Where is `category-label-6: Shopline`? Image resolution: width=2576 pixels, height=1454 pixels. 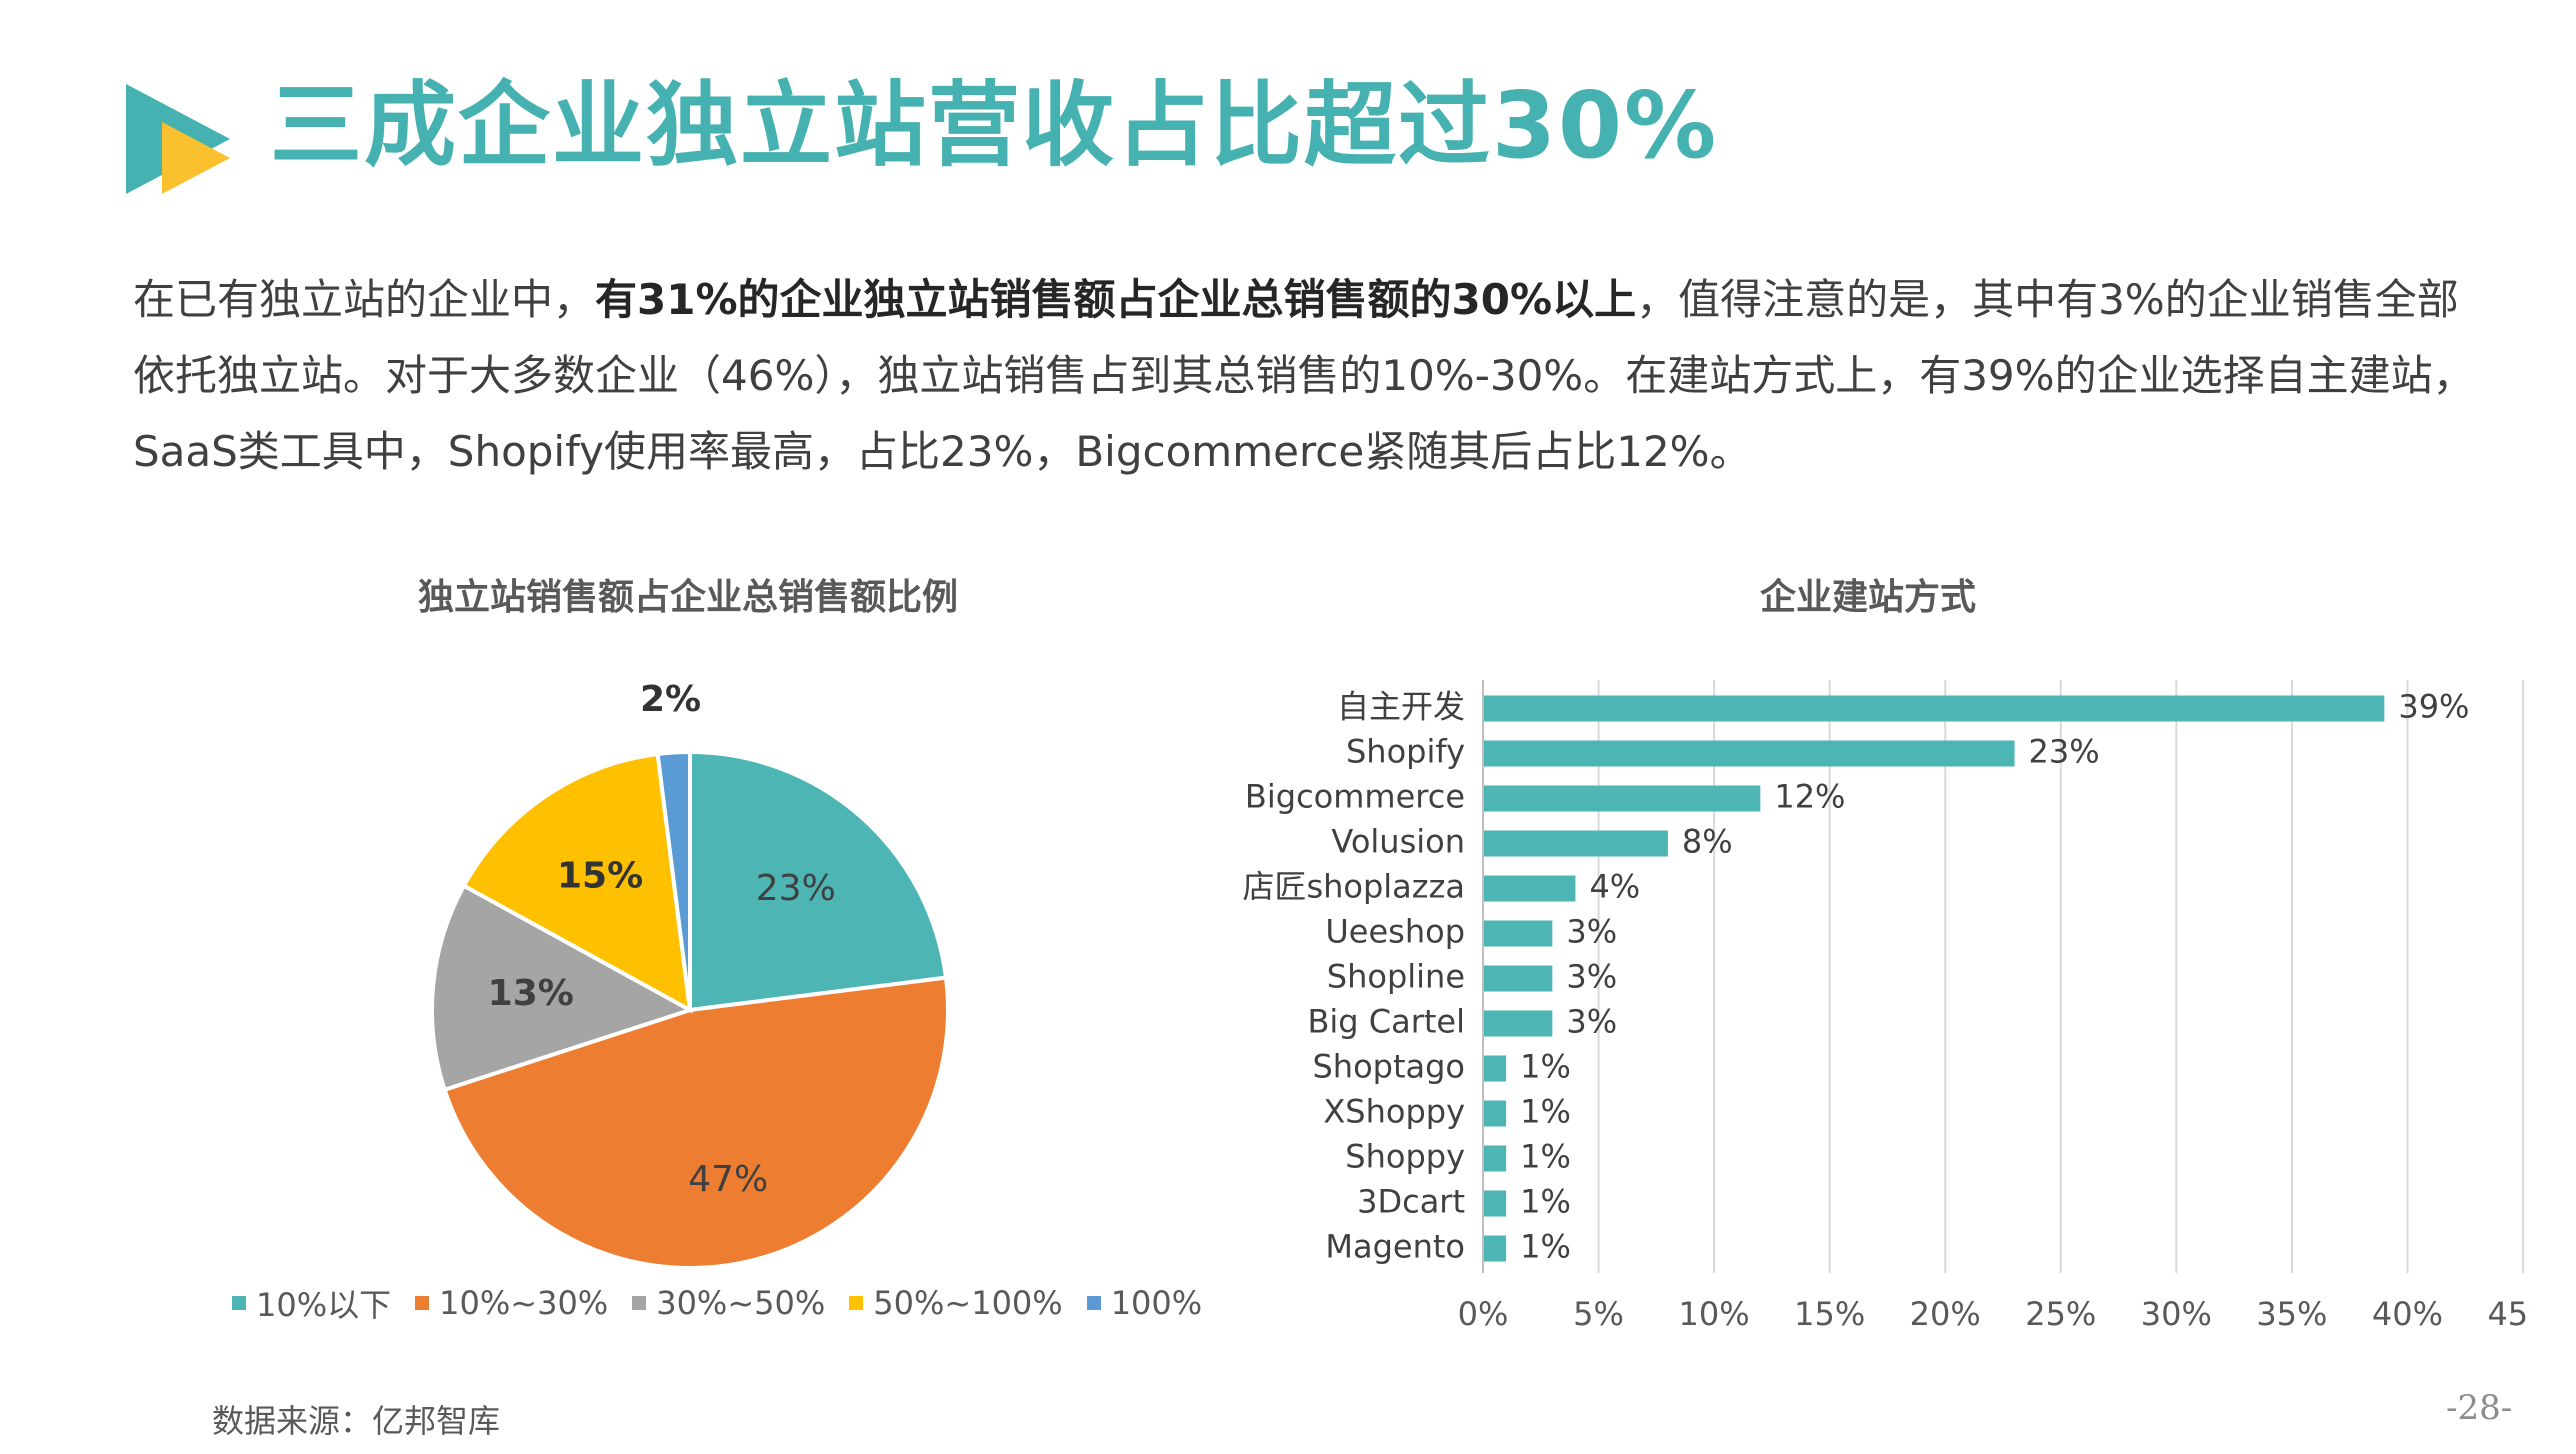 category-label-6: Shopline is located at coordinates (1396, 977).